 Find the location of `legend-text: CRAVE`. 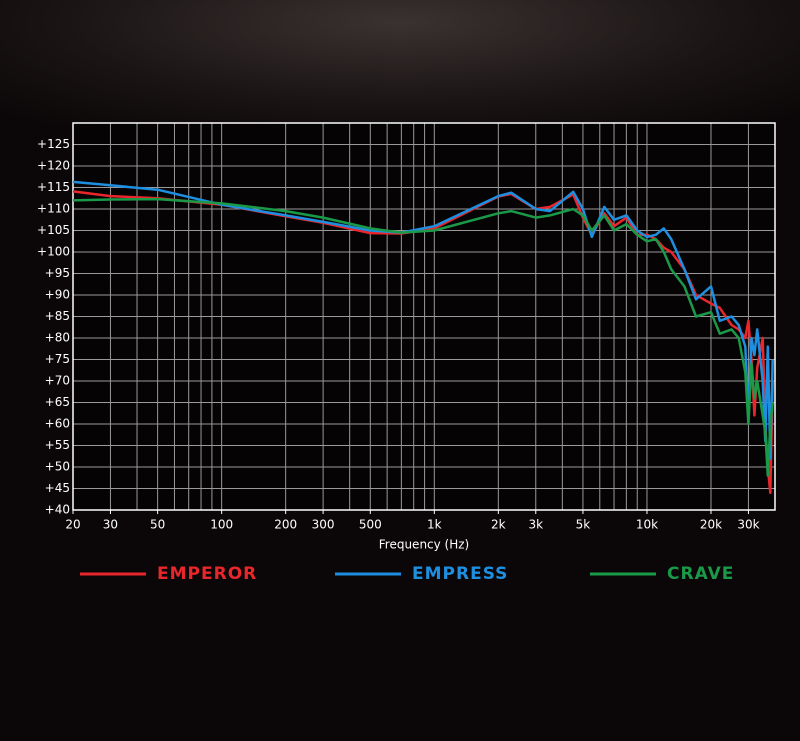

legend-text: CRAVE is located at coordinates (700, 574).